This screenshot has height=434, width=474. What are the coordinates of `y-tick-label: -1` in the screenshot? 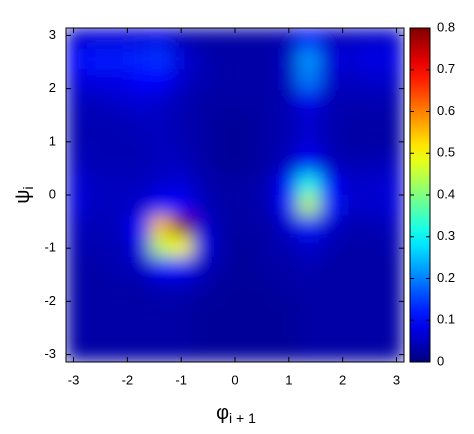 It's located at (50, 247).